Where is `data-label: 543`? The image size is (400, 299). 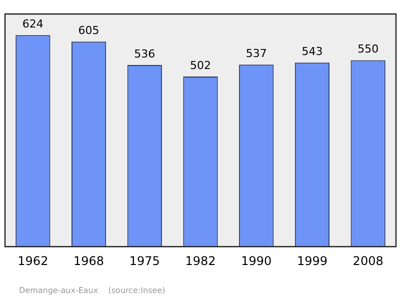
data-label: 543 is located at coordinates (312, 51).